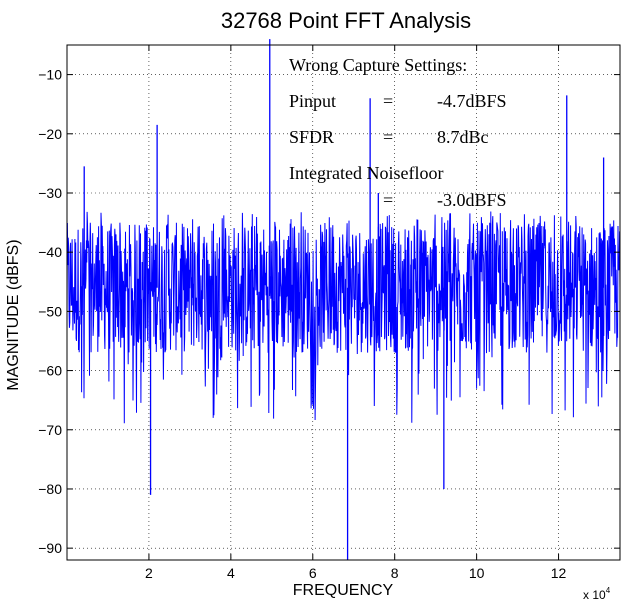 The image size is (625, 604). What do you see at coordinates (13, 314) in the screenshot?
I see `y-axis-title: MAGNITUDE (dBFS)` at bounding box center [13, 314].